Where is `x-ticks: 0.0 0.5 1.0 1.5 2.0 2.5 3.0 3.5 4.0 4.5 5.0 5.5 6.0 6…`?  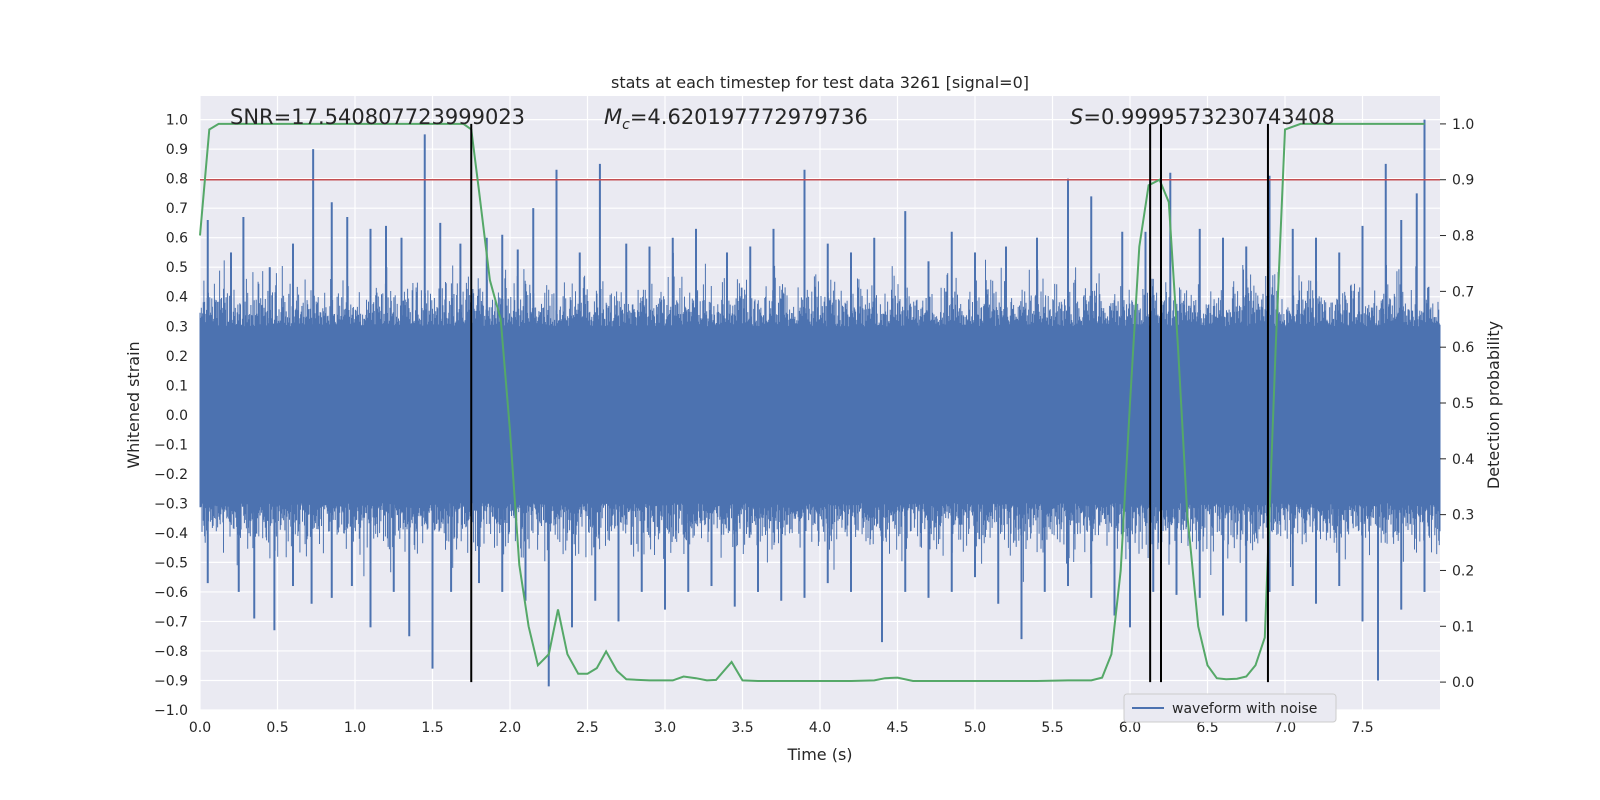
x-ticks: 0.0 0.5 1.0 1.5 2.0 2.5 3.0 3.5 4.0 4.5 5.0 5.5 6.0 6… is located at coordinates (781, 728).